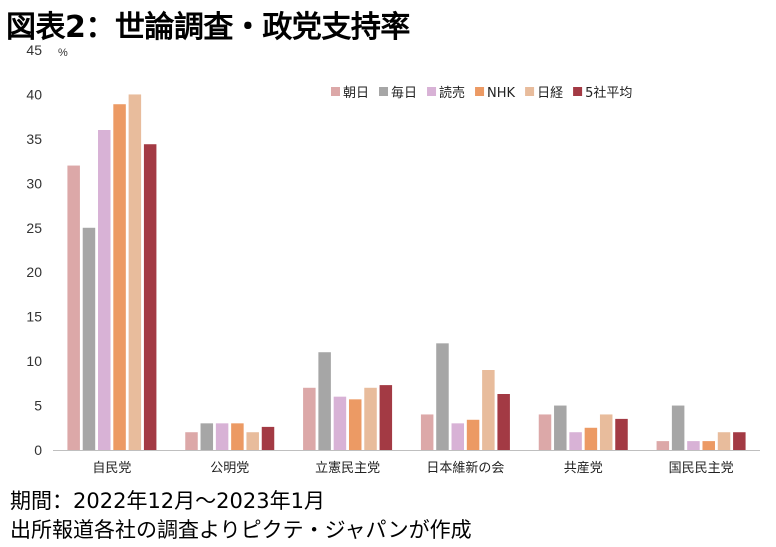 The height and width of the screenshot is (547, 776). What do you see at coordinates (167, 501) in the screenshot?
I see `period-note: 期間：2022年12月～2023年1月` at bounding box center [167, 501].